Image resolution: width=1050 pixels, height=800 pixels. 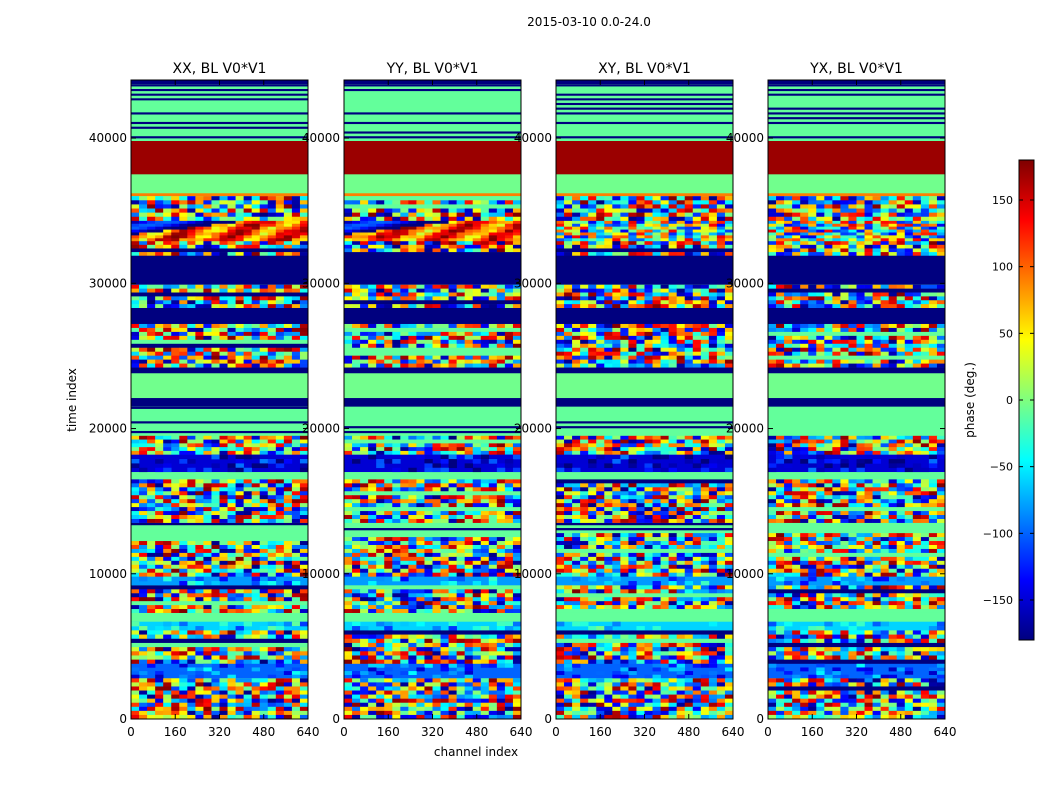 I want to click on colorbar: 150 100 50 0 −50 −100 −150, so click(x=1009, y=400).